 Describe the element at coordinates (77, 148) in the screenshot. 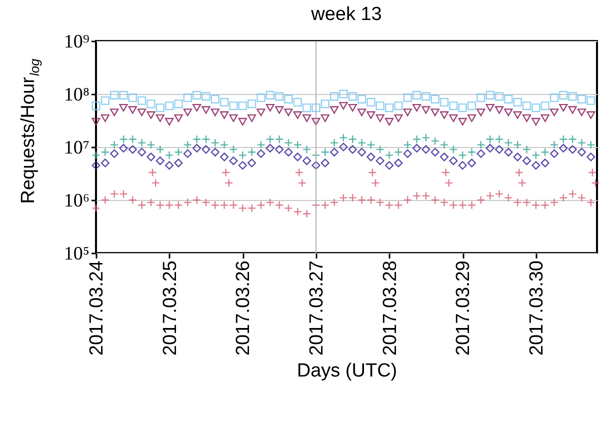

I see `y-tick-label: 10⁷` at that location.